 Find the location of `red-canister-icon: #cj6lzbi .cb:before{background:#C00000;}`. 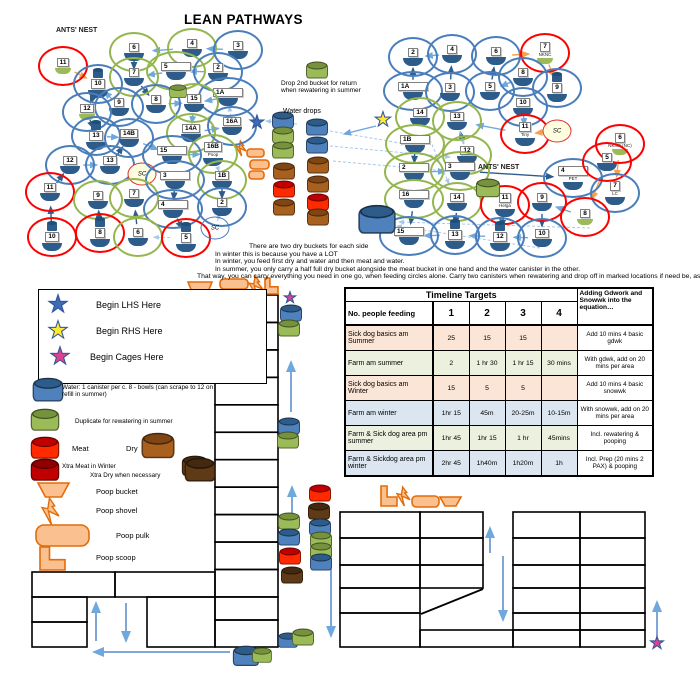

red-canister-icon: #cj6lzbi .cb:before{background:#C00000;} is located at coordinates (284, 189).